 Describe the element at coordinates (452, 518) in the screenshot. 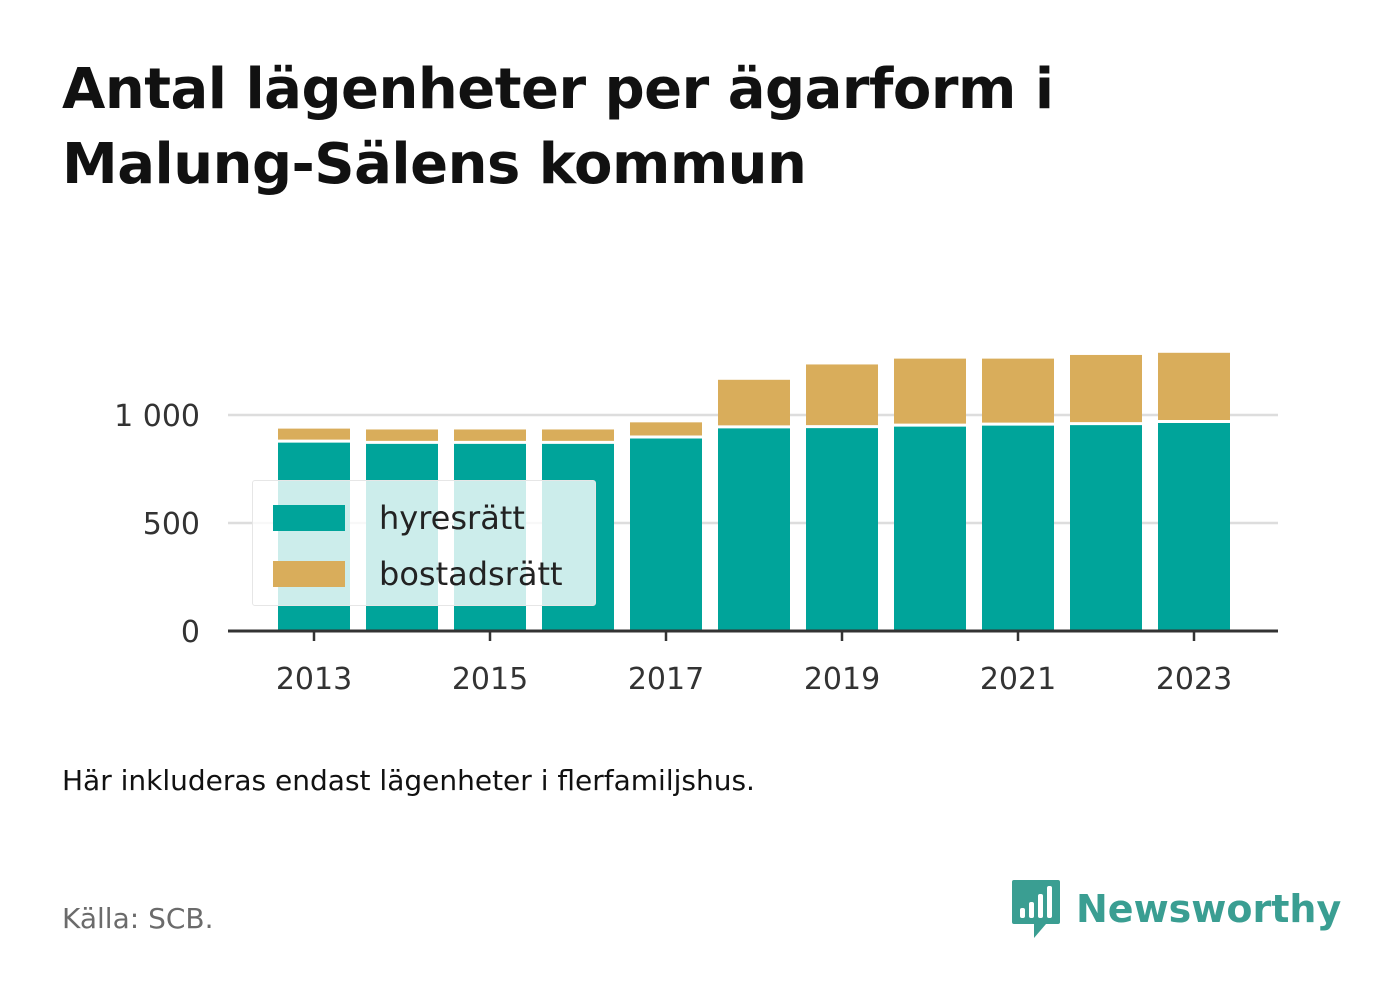

I see `legend-label-hyresratt: hyresrätt` at that location.